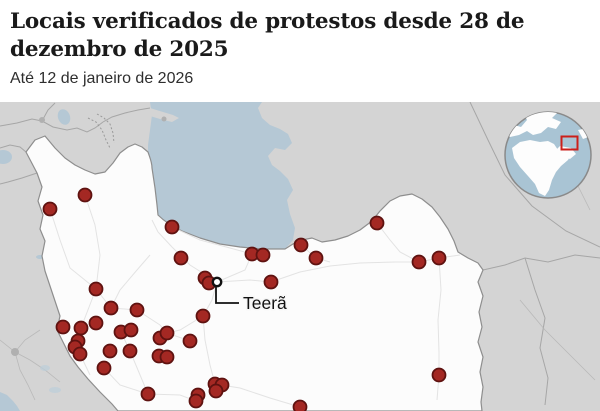 The width and height of the screenshot is (600, 411). Describe the element at coordinates (227, 295) in the screenshot. I see `tehran-leader-line` at that location.